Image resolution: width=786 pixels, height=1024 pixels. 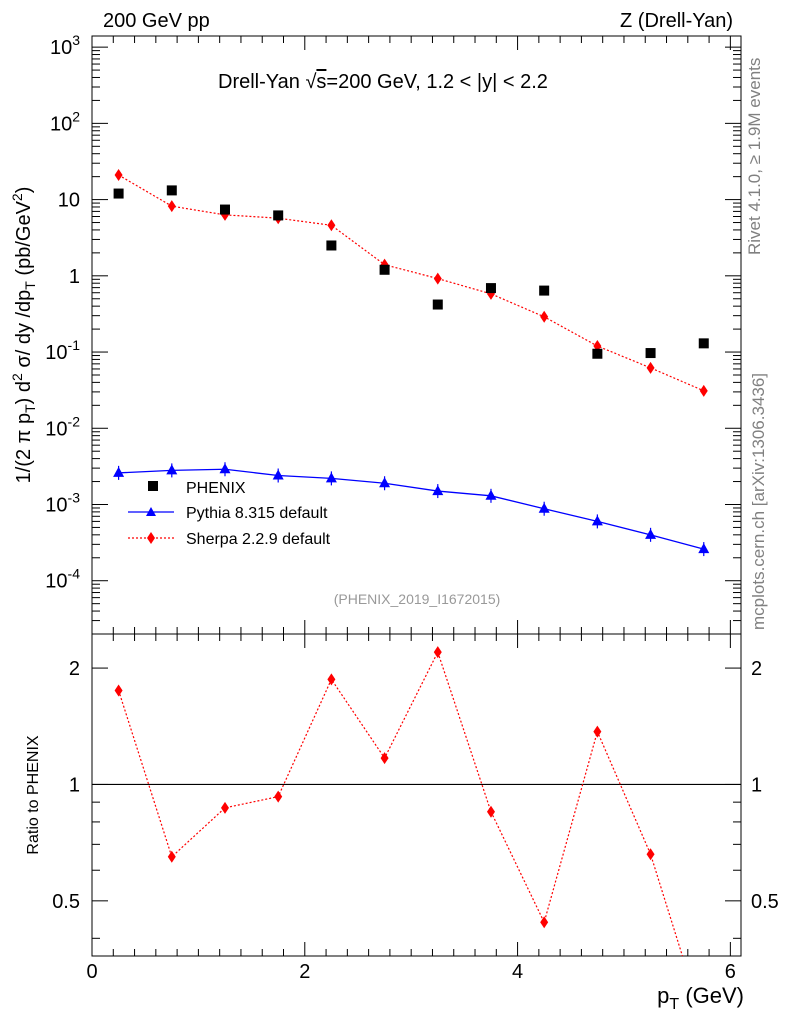 I want to click on ratio-y-tick-label-left: 1, so click(x=74, y=785).